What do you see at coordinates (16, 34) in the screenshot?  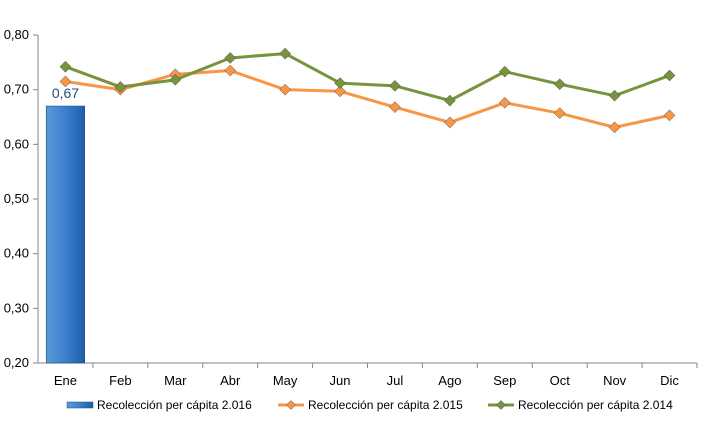 I see `y-tick-label: 0,80` at bounding box center [16, 34].